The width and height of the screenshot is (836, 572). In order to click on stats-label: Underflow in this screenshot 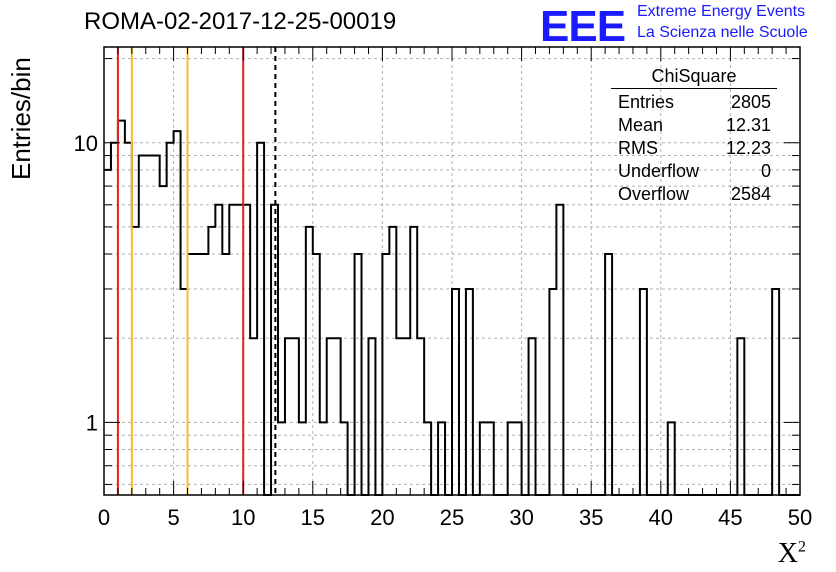, I will do `click(659, 171)`.